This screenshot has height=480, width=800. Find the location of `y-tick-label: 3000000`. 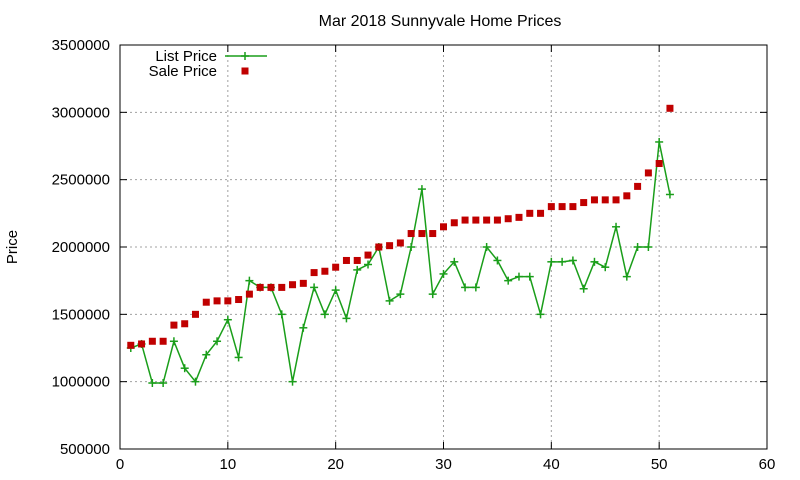

y-tick-label: 3000000 is located at coordinates (81, 112).